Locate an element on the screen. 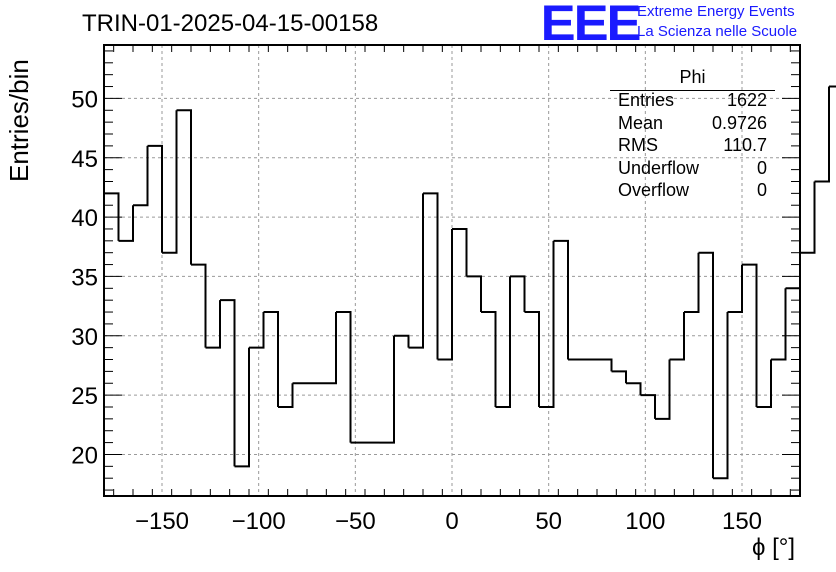 The height and width of the screenshot is (572, 836). y-axis-label: Entries/bin is located at coordinates (19, 120).